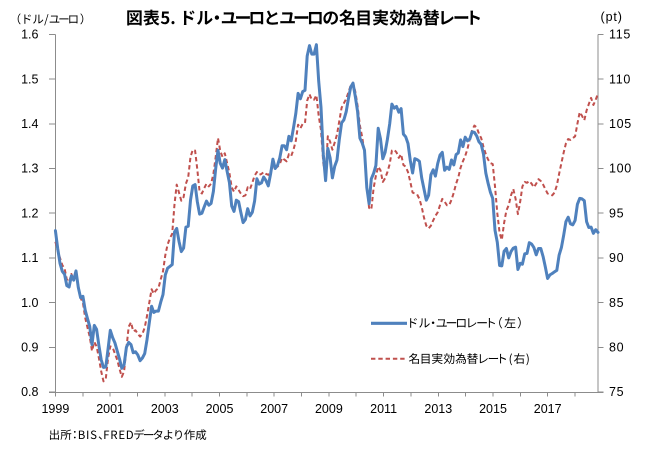 The height and width of the screenshot is (451, 647). What do you see at coordinates (274, 409) in the screenshot?
I see `svg-text: 2007` at bounding box center [274, 409].